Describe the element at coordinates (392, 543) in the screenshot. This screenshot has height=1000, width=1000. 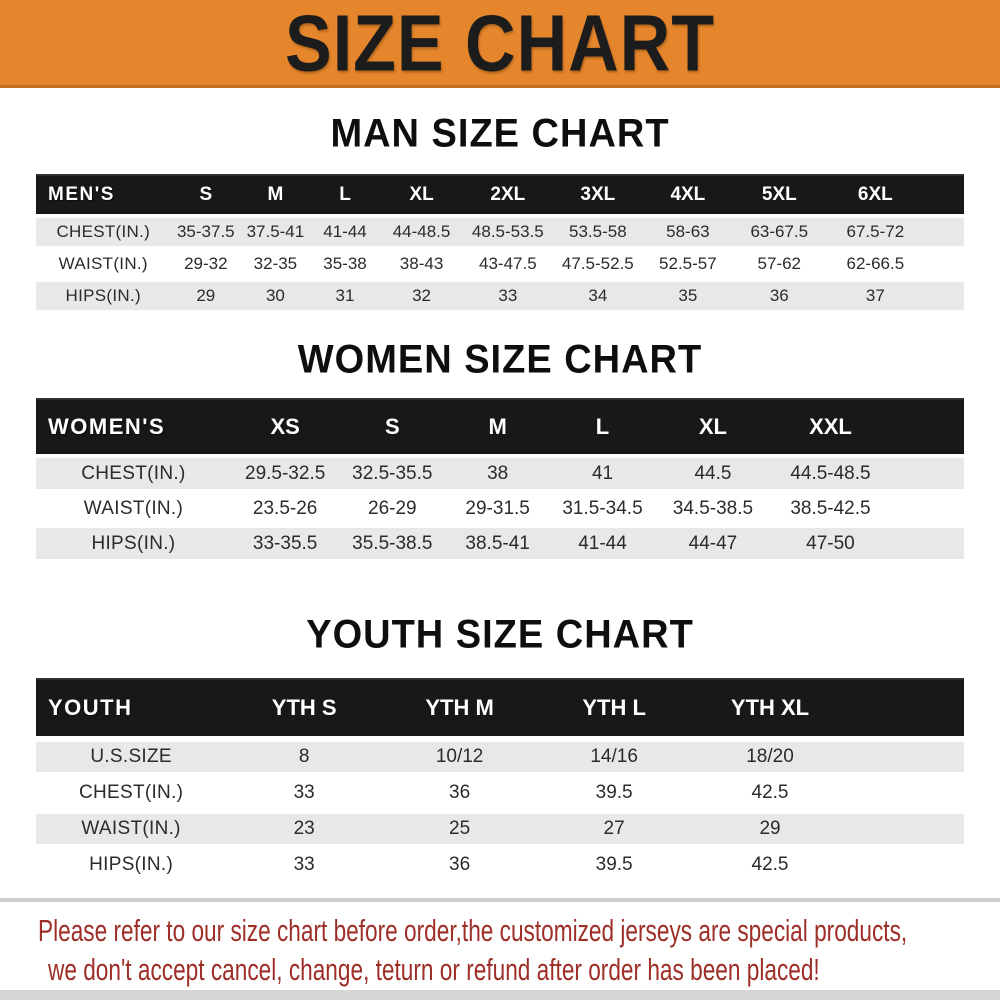
I see `size-value-cell: 35.5-38.5` at that location.